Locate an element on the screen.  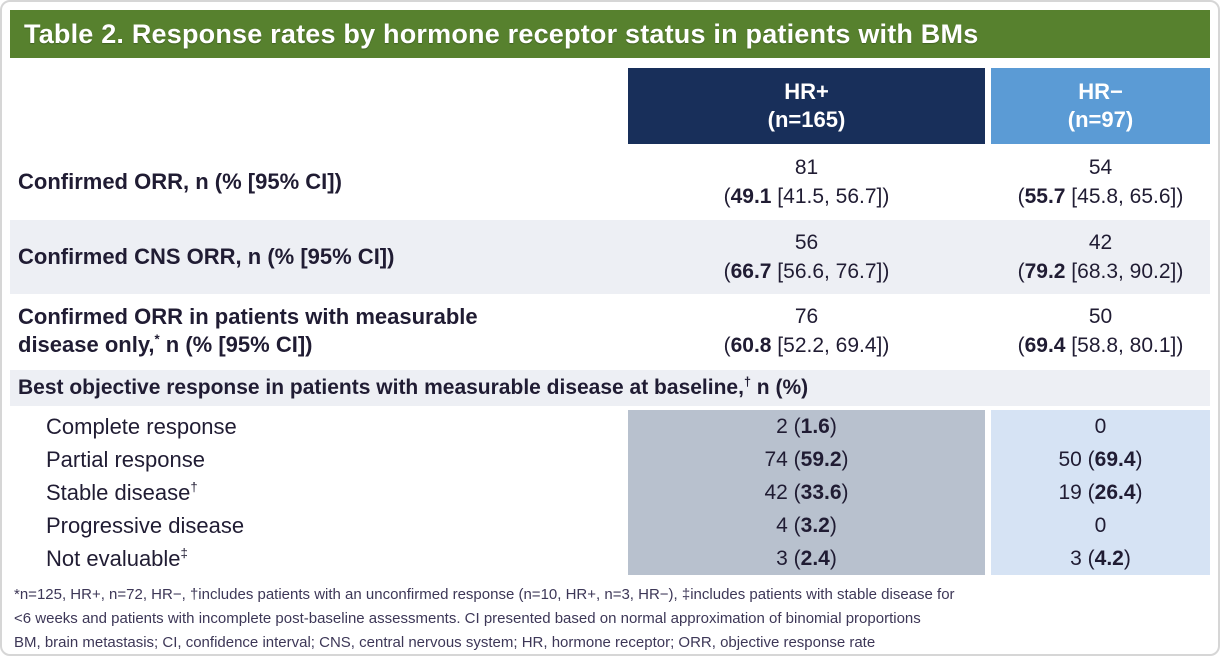
value-bold: 33.6 is located at coordinates (821, 492).